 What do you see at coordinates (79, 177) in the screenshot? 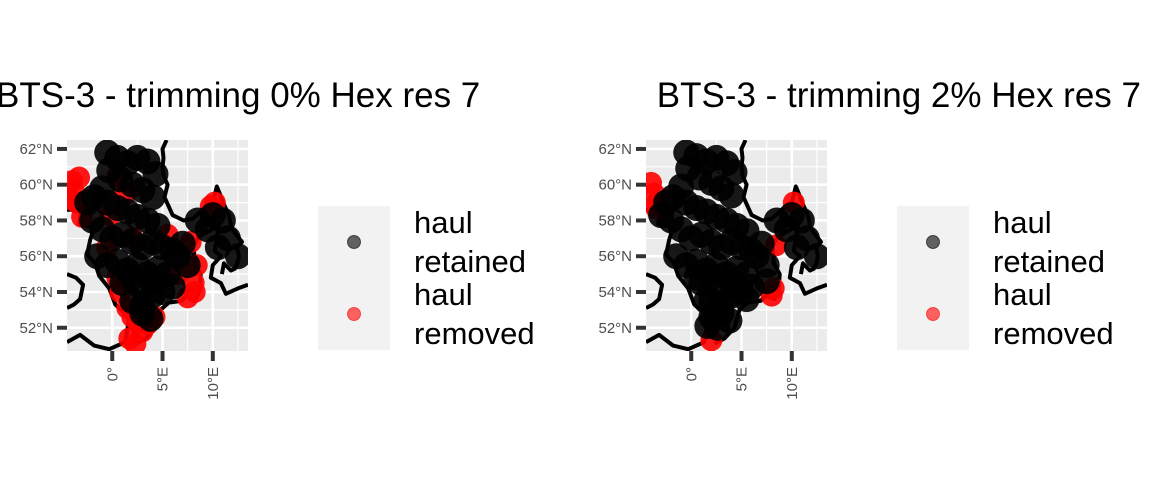
I see `point-removed` at bounding box center [79, 177].